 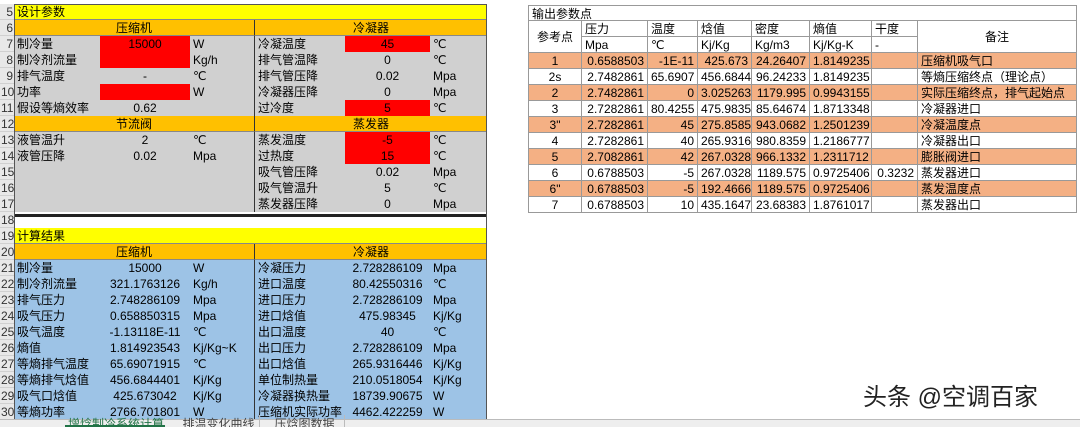 I want to click on table-cell: 6, so click(x=555, y=173).